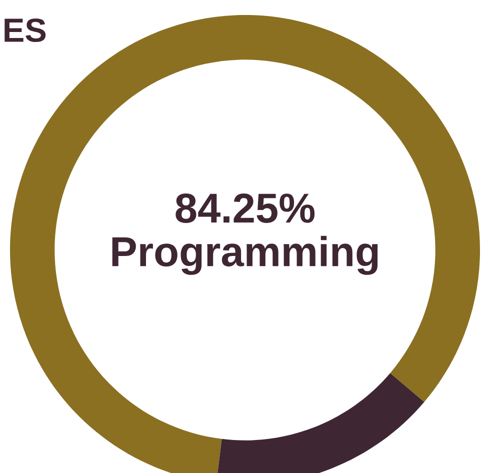 This screenshot has height=473, width=483. I want to click on slice-label: Programming, so click(245, 255).